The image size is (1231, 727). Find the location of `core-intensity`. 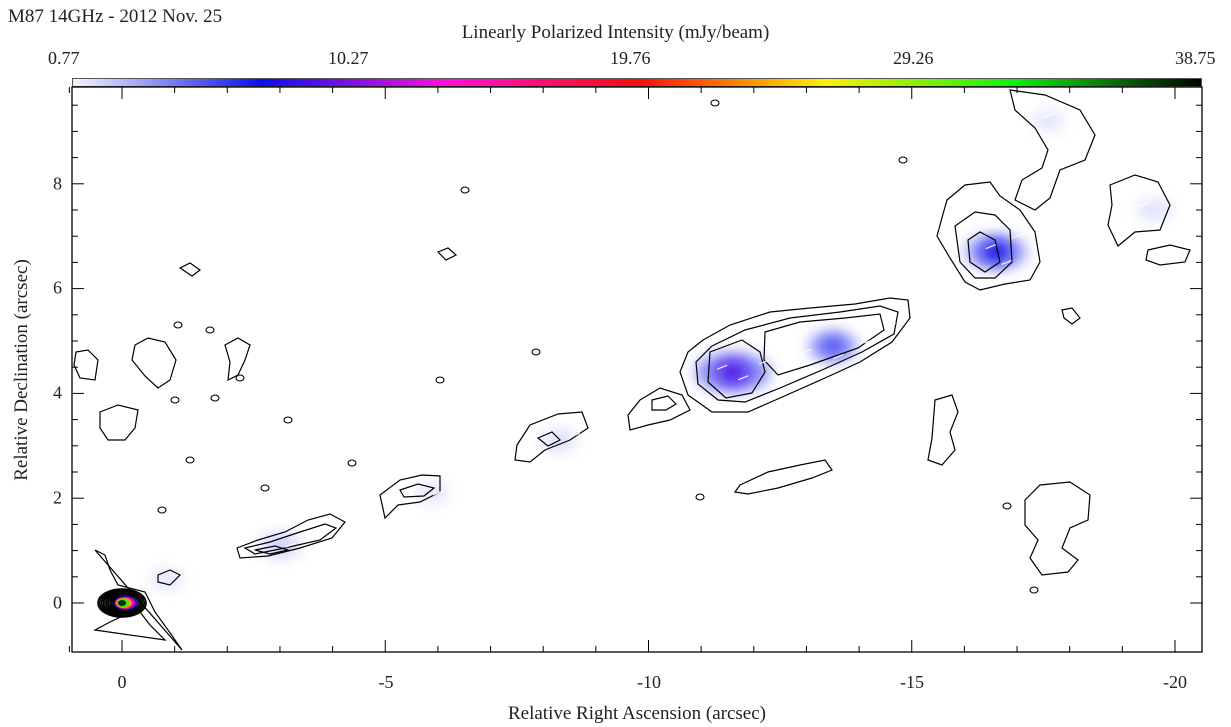

core-intensity is located at coordinates (122, 603).